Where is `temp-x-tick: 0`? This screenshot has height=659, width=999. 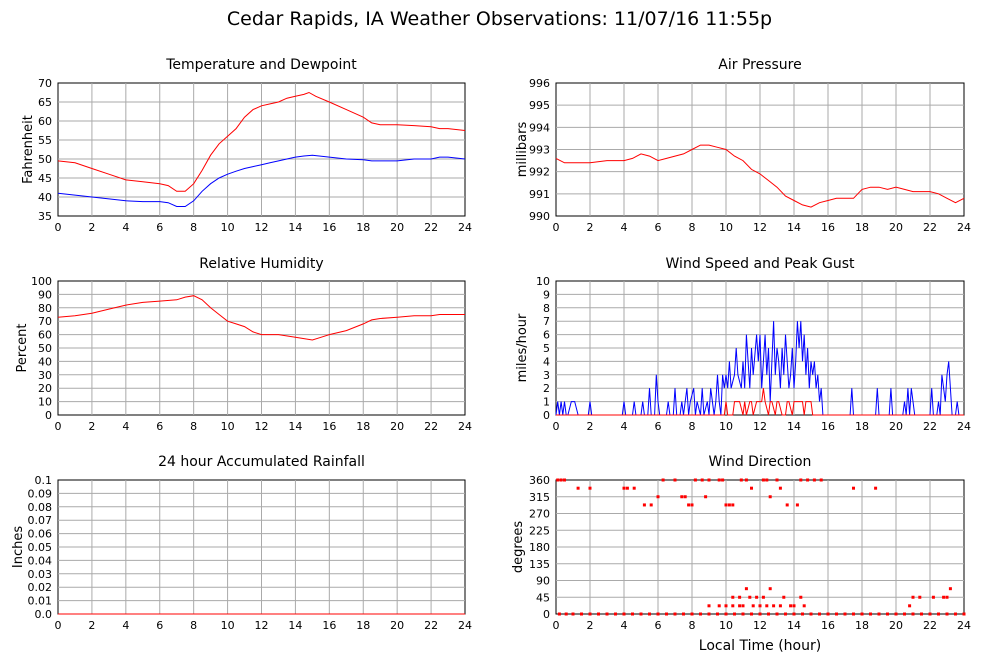
temp-x-tick: 0 is located at coordinates (58, 227).